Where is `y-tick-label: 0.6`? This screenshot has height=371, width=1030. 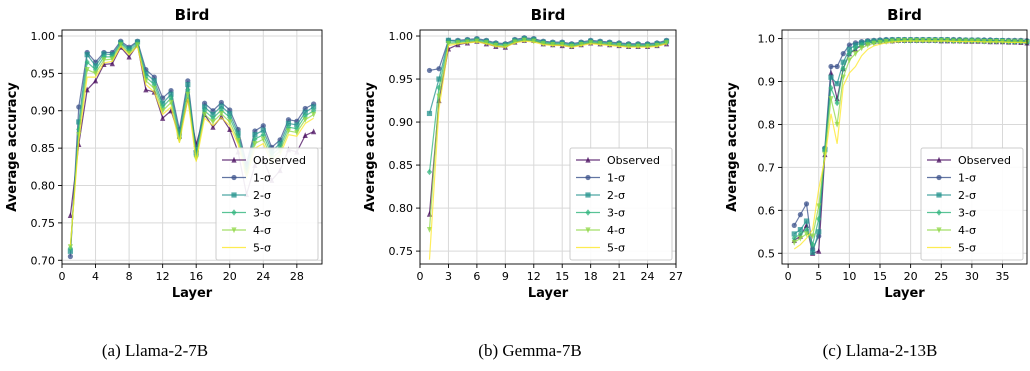 y-tick-label: 0.6 is located at coordinates (767, 210).